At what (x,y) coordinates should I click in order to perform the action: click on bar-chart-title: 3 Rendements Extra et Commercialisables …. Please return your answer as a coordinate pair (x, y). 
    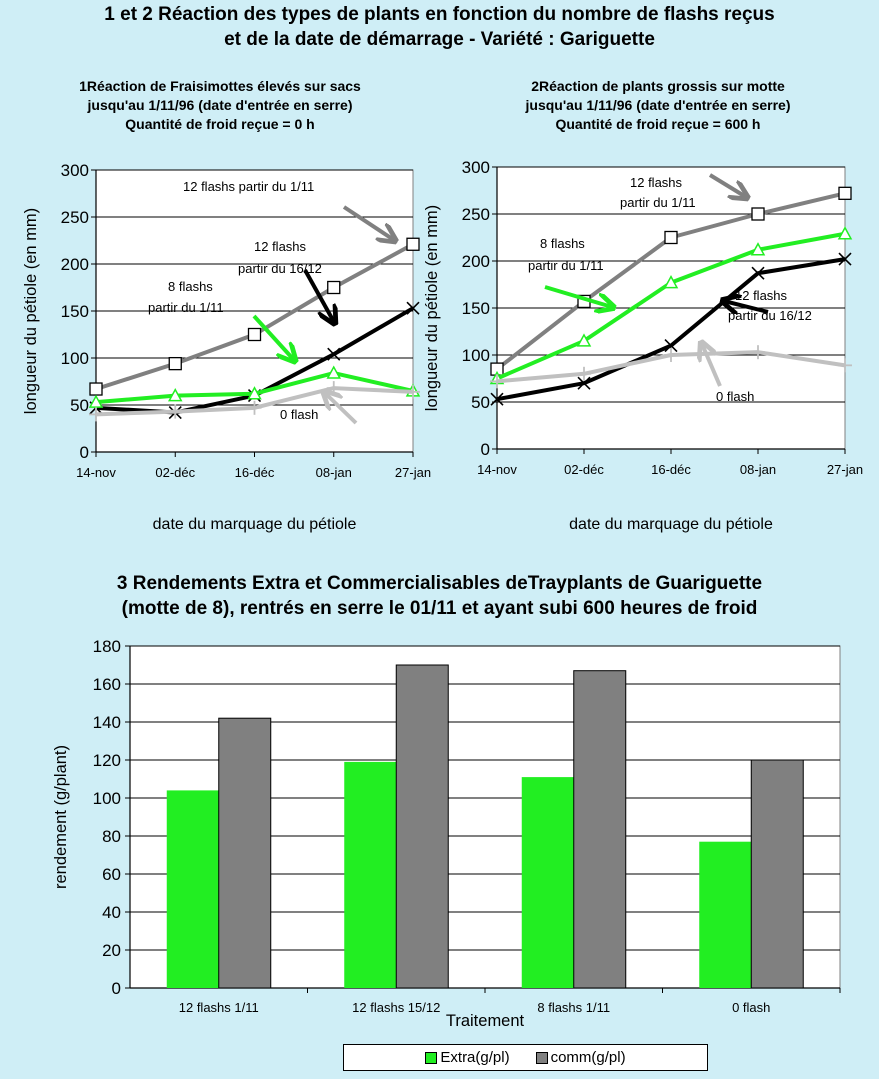
    Looking at the image, I should click on (439, 596).